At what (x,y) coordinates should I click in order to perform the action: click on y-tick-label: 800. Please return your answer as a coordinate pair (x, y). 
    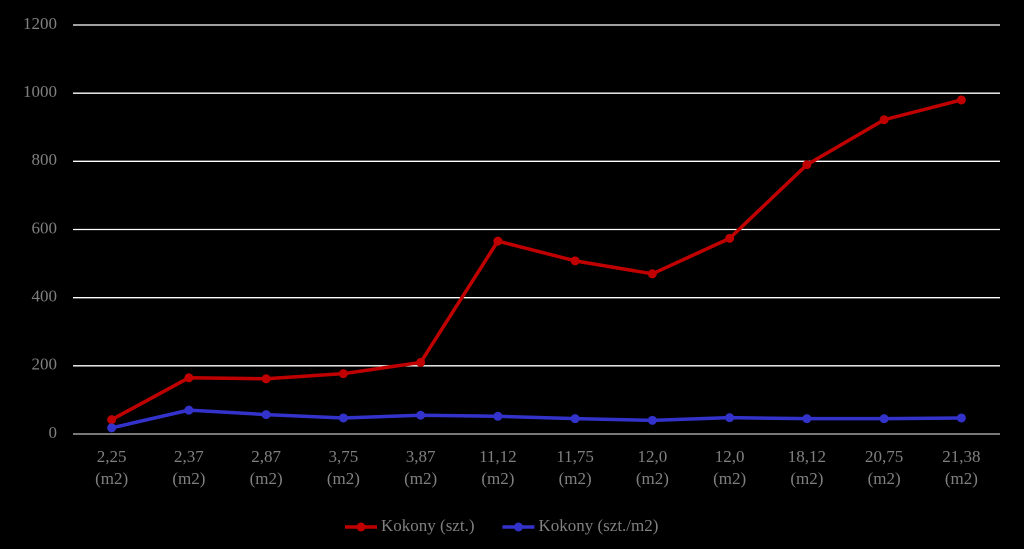
    Looking at the image, I should click on (45, 159).